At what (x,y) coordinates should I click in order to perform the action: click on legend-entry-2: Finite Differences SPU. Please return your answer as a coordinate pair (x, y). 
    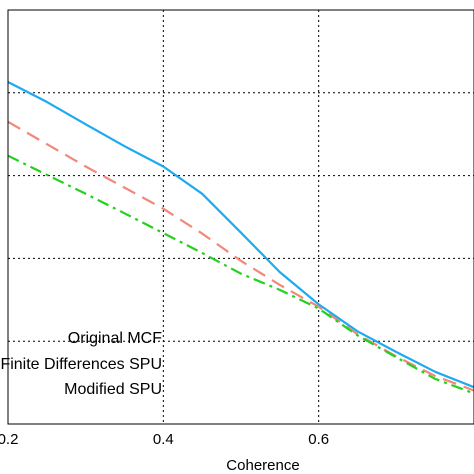
    Looking at the image, I should click on (81, 364).